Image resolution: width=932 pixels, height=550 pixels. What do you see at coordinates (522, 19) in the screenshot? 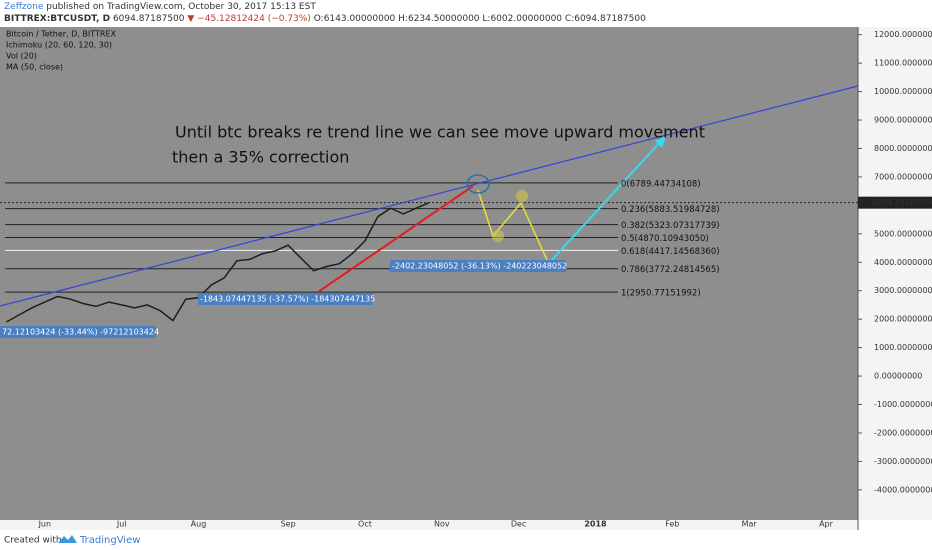
I see `low: L:6002.00000000` at bounding box center [522, 19].